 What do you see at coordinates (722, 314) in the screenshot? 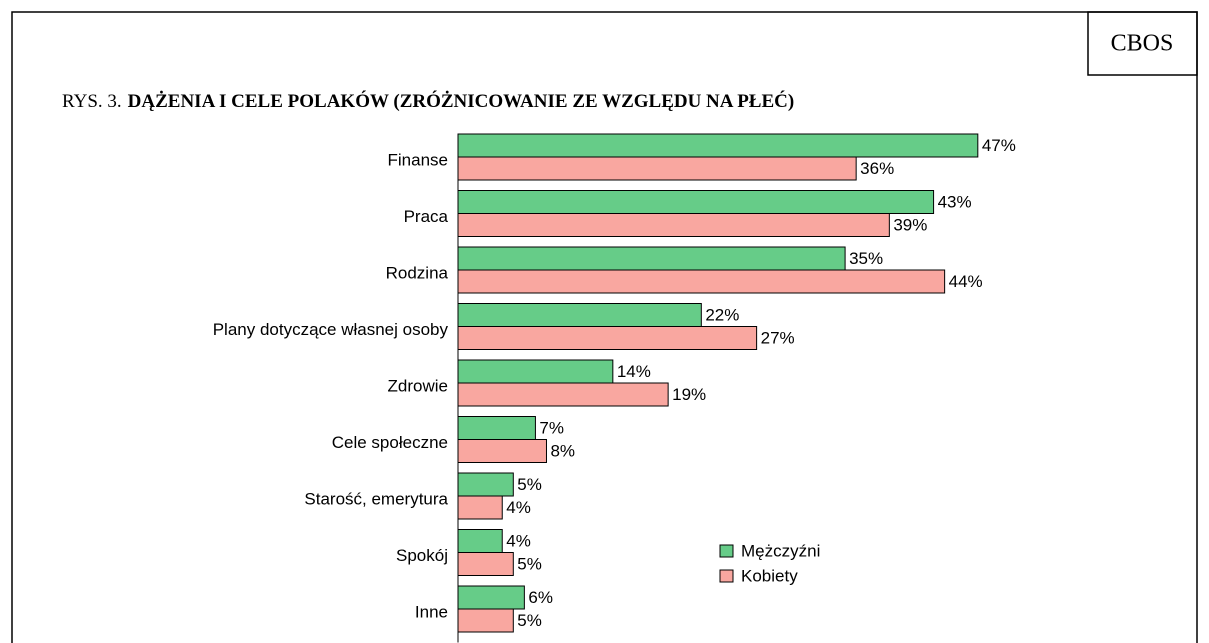
I see `value-label: 22%` at bounding box center [722, 314].